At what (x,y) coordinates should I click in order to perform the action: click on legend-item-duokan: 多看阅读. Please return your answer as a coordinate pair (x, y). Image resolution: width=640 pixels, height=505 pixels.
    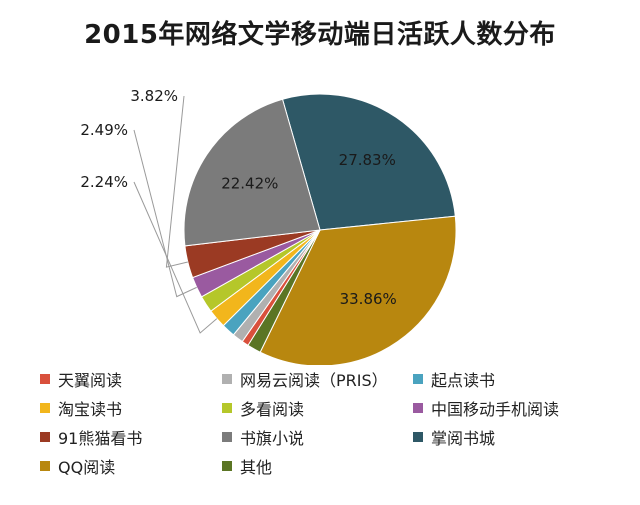
    Looking at the image, I should click on (263, 408).